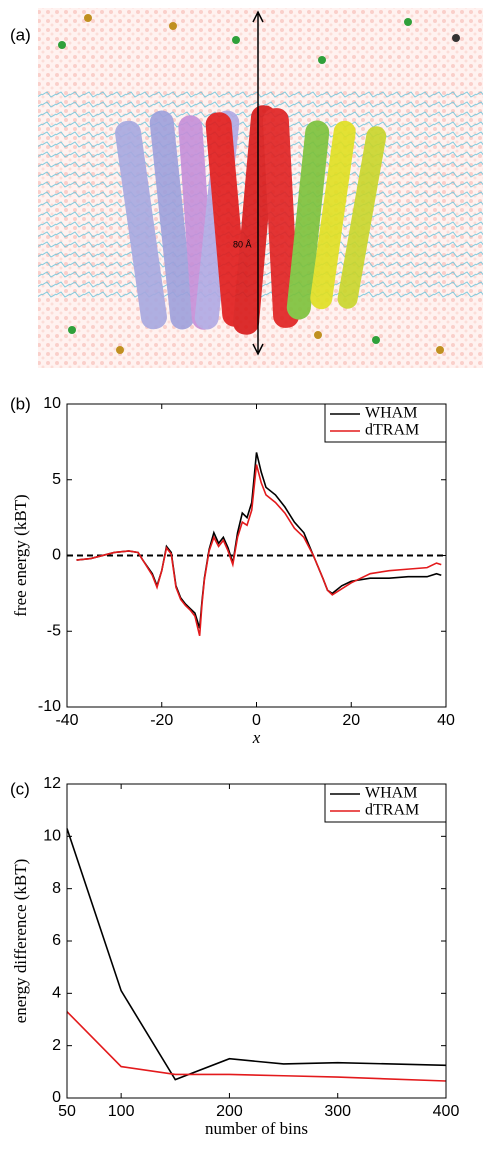 Image resolution: width=501 pixels, height=1150 pixels. Describe the element at coordinates (52, 783) in the screenshot. I see `y-tick-label: 12` at that location.